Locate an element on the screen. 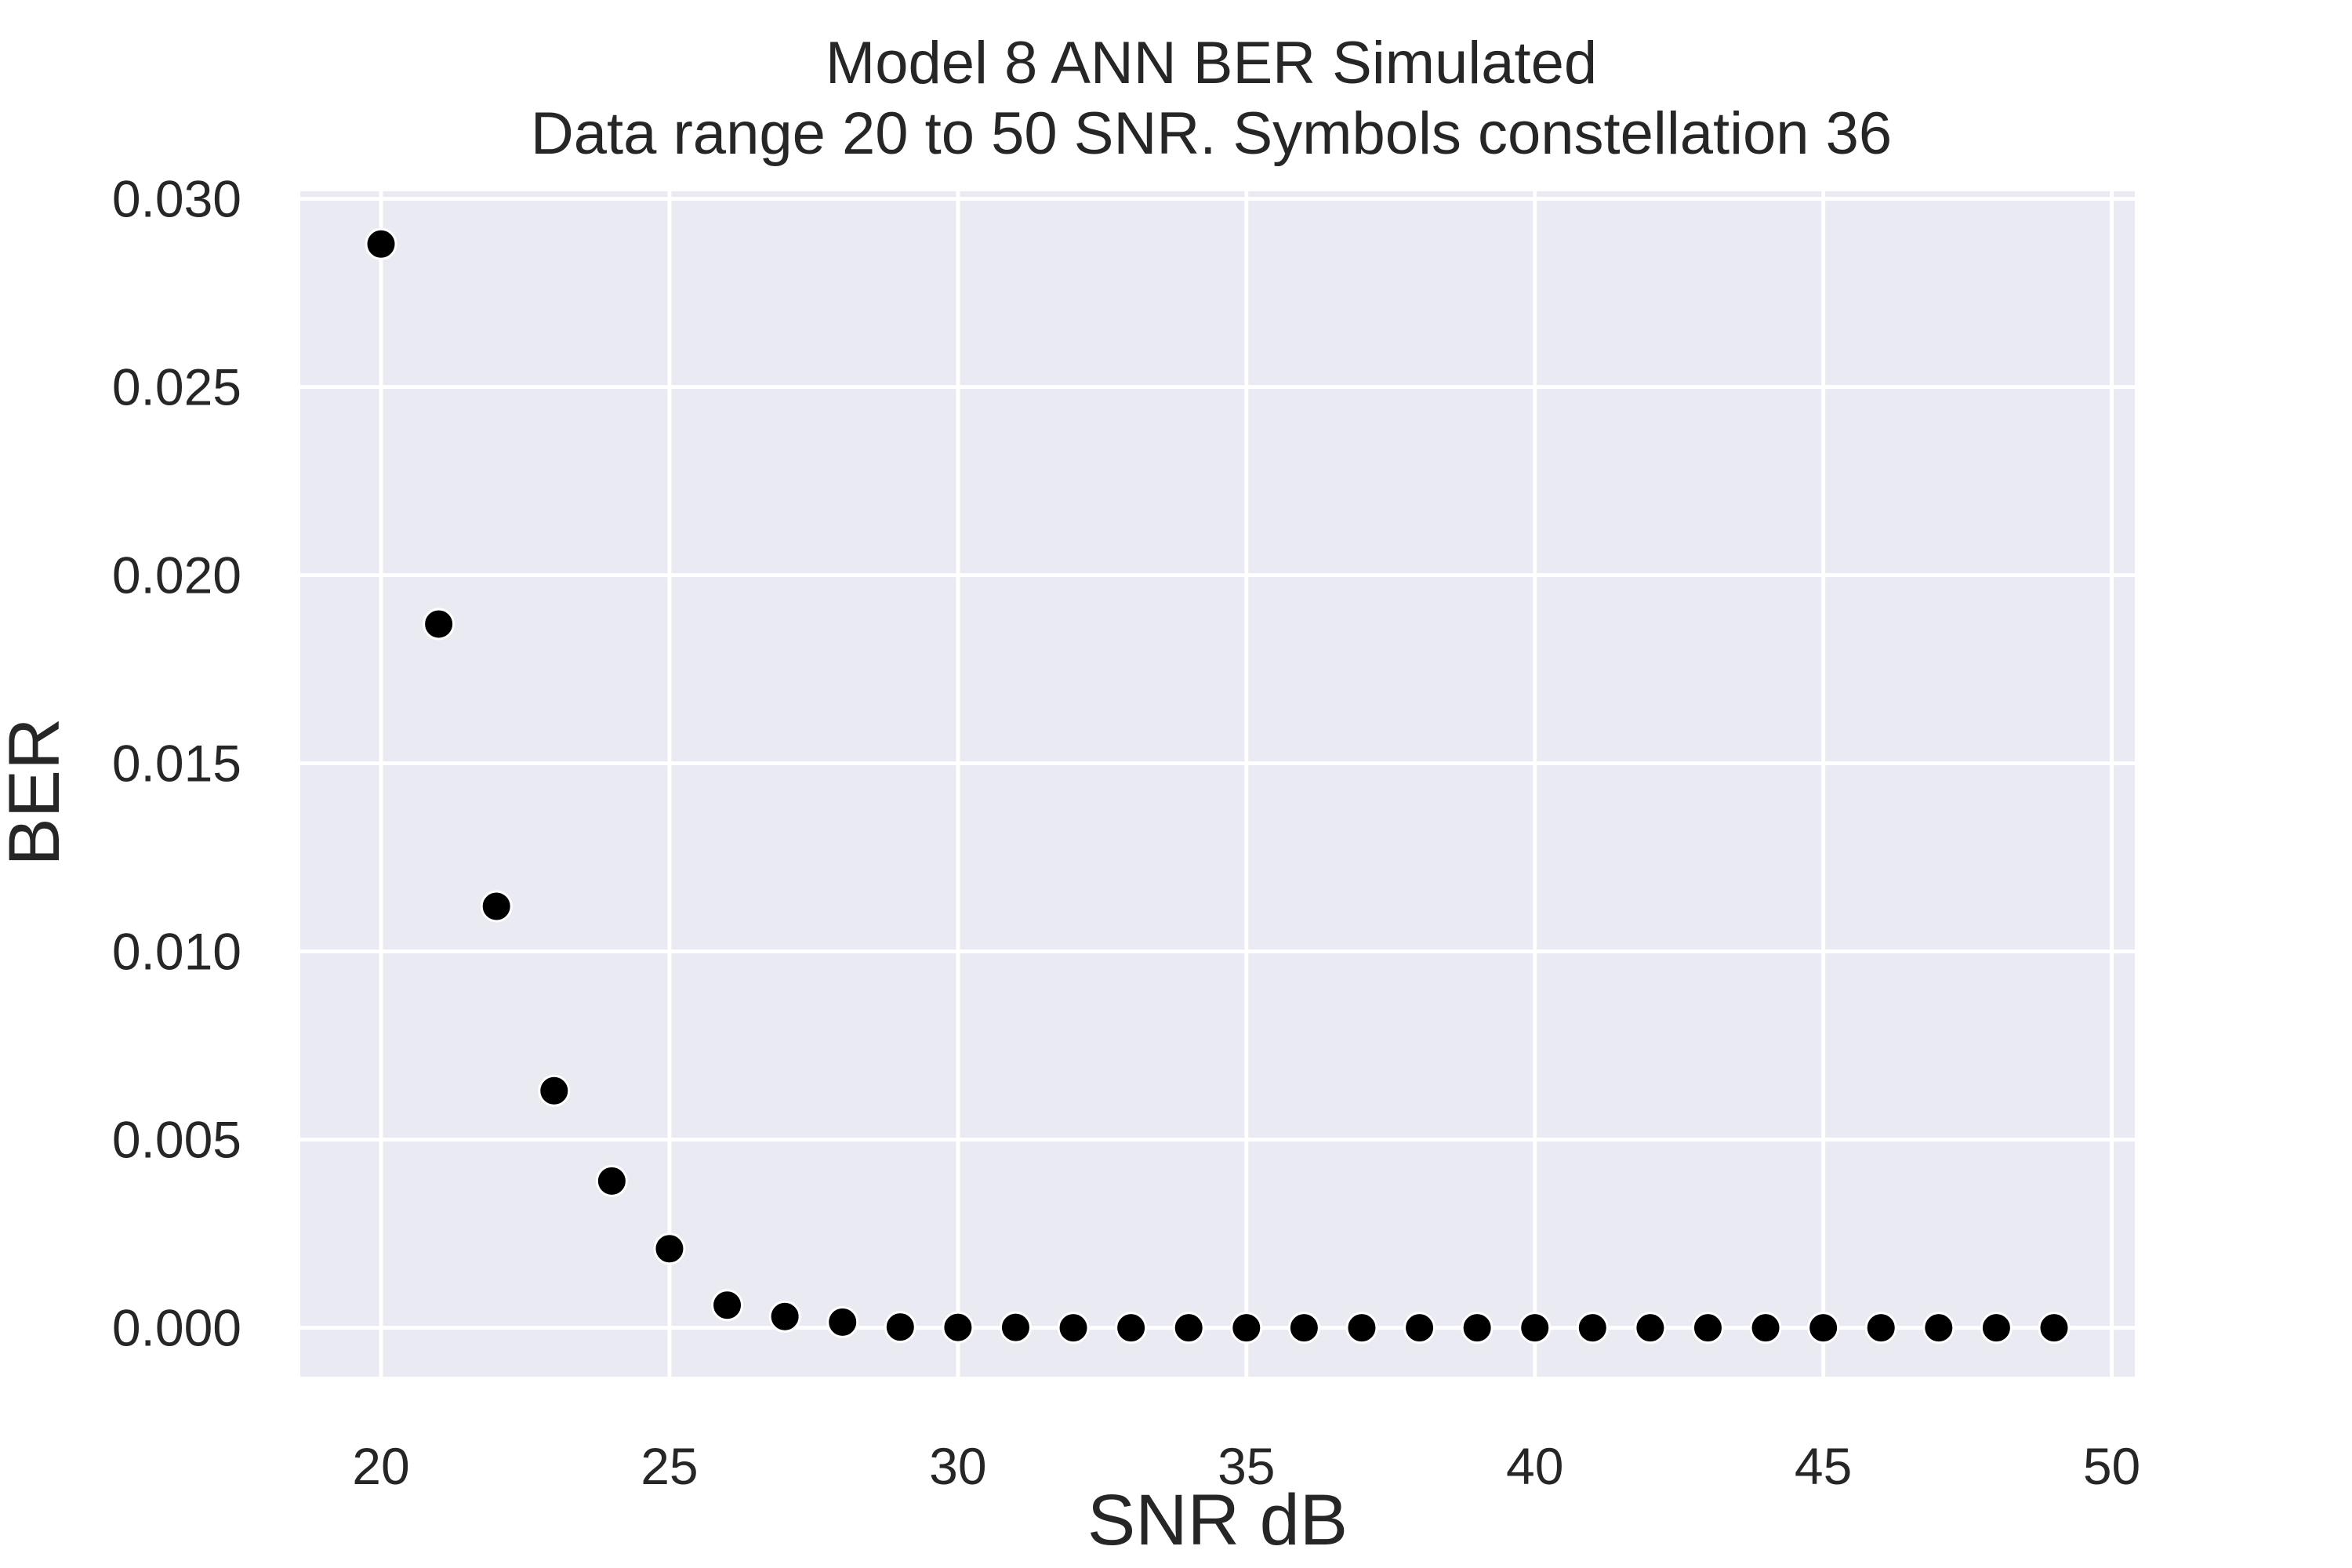  y-tick-label: 0.025 is located at coordinates (176, 387).